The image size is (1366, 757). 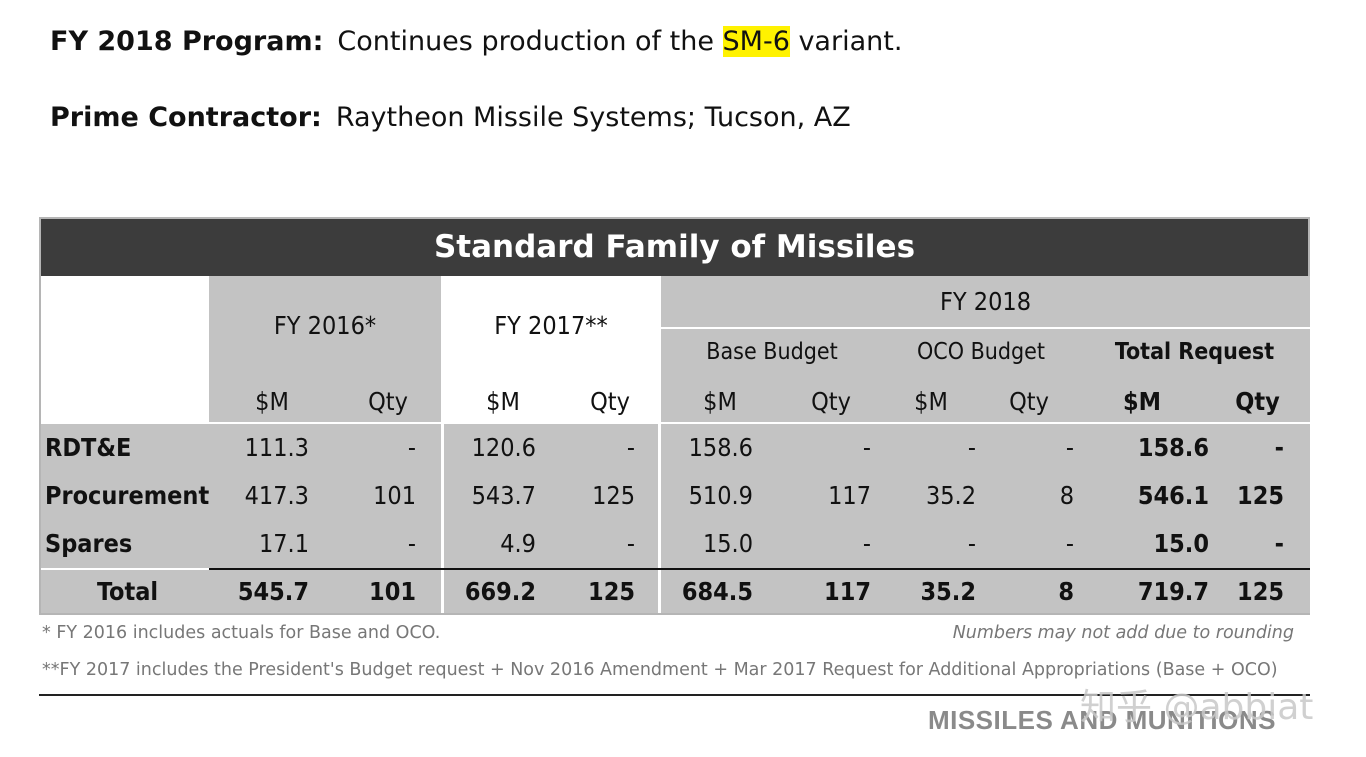 What do you see at coordinates (500, 591) in the screenshot?
I see `table-cell: 669.2` at bounding box center [500, 591].